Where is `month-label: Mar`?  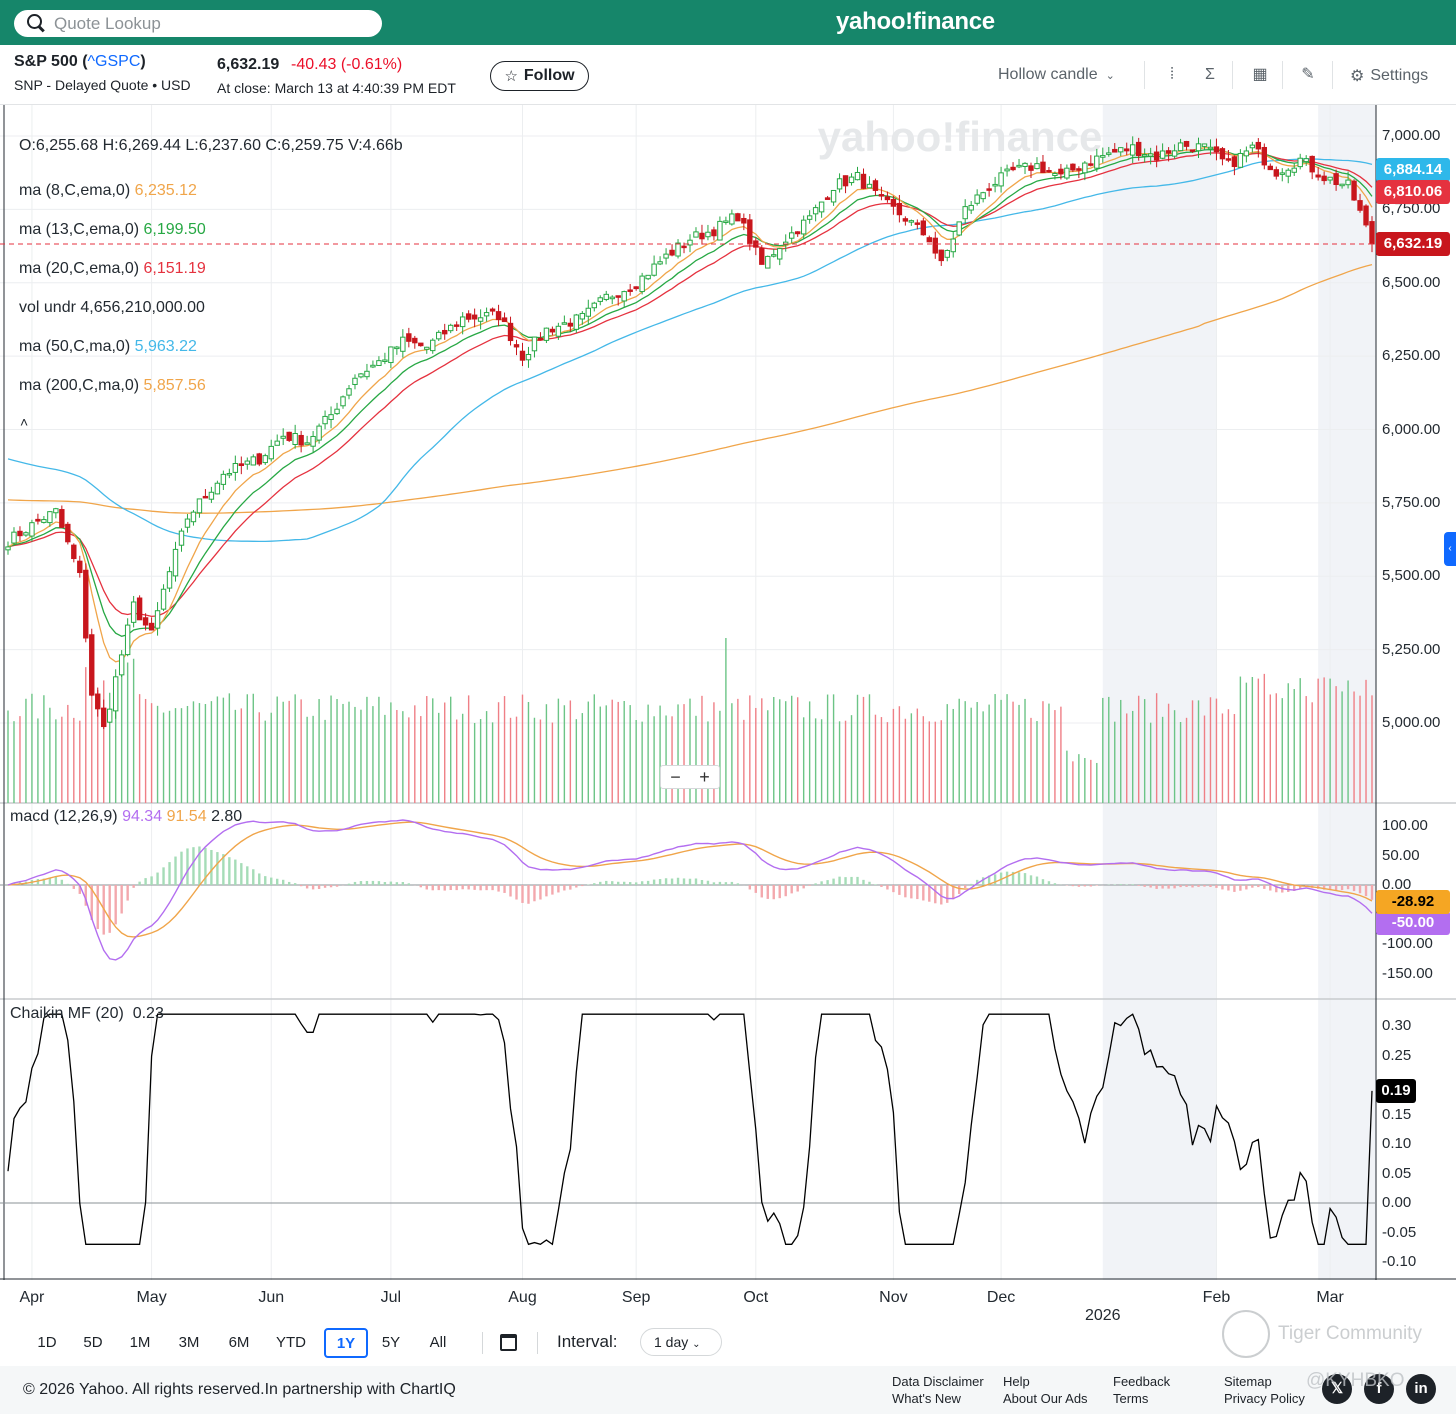
month-label: Mar is located at coordinates (1330, 1297).